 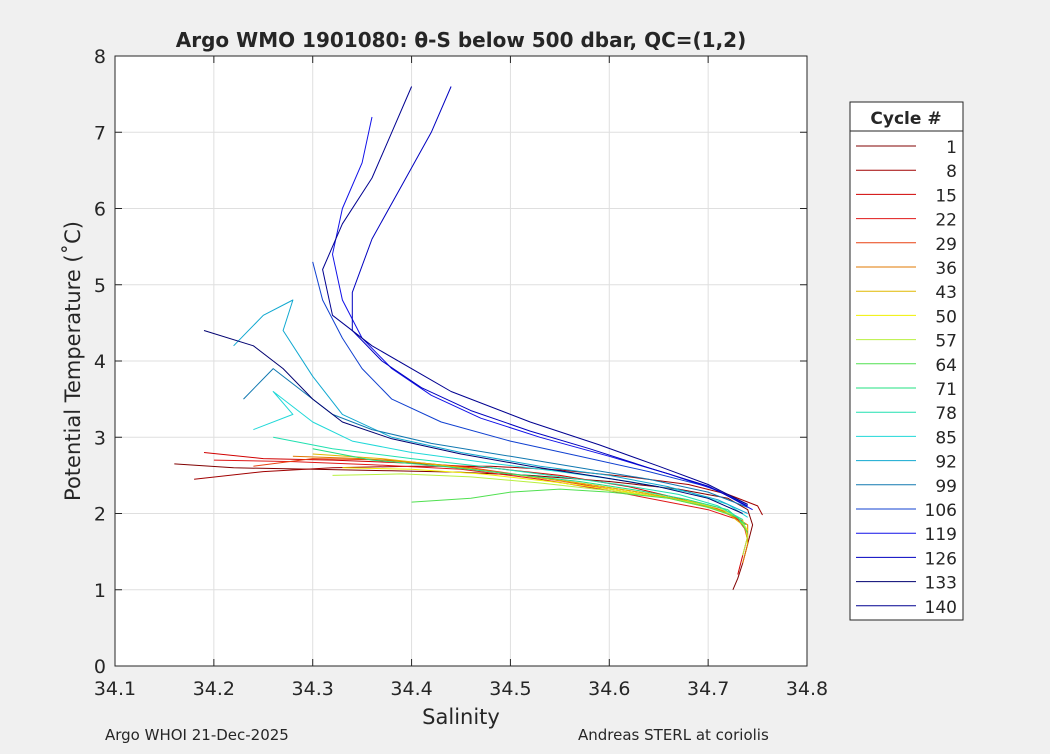 I want to click on legend-label-cycle-57: 57, so click(x=946, y=342).